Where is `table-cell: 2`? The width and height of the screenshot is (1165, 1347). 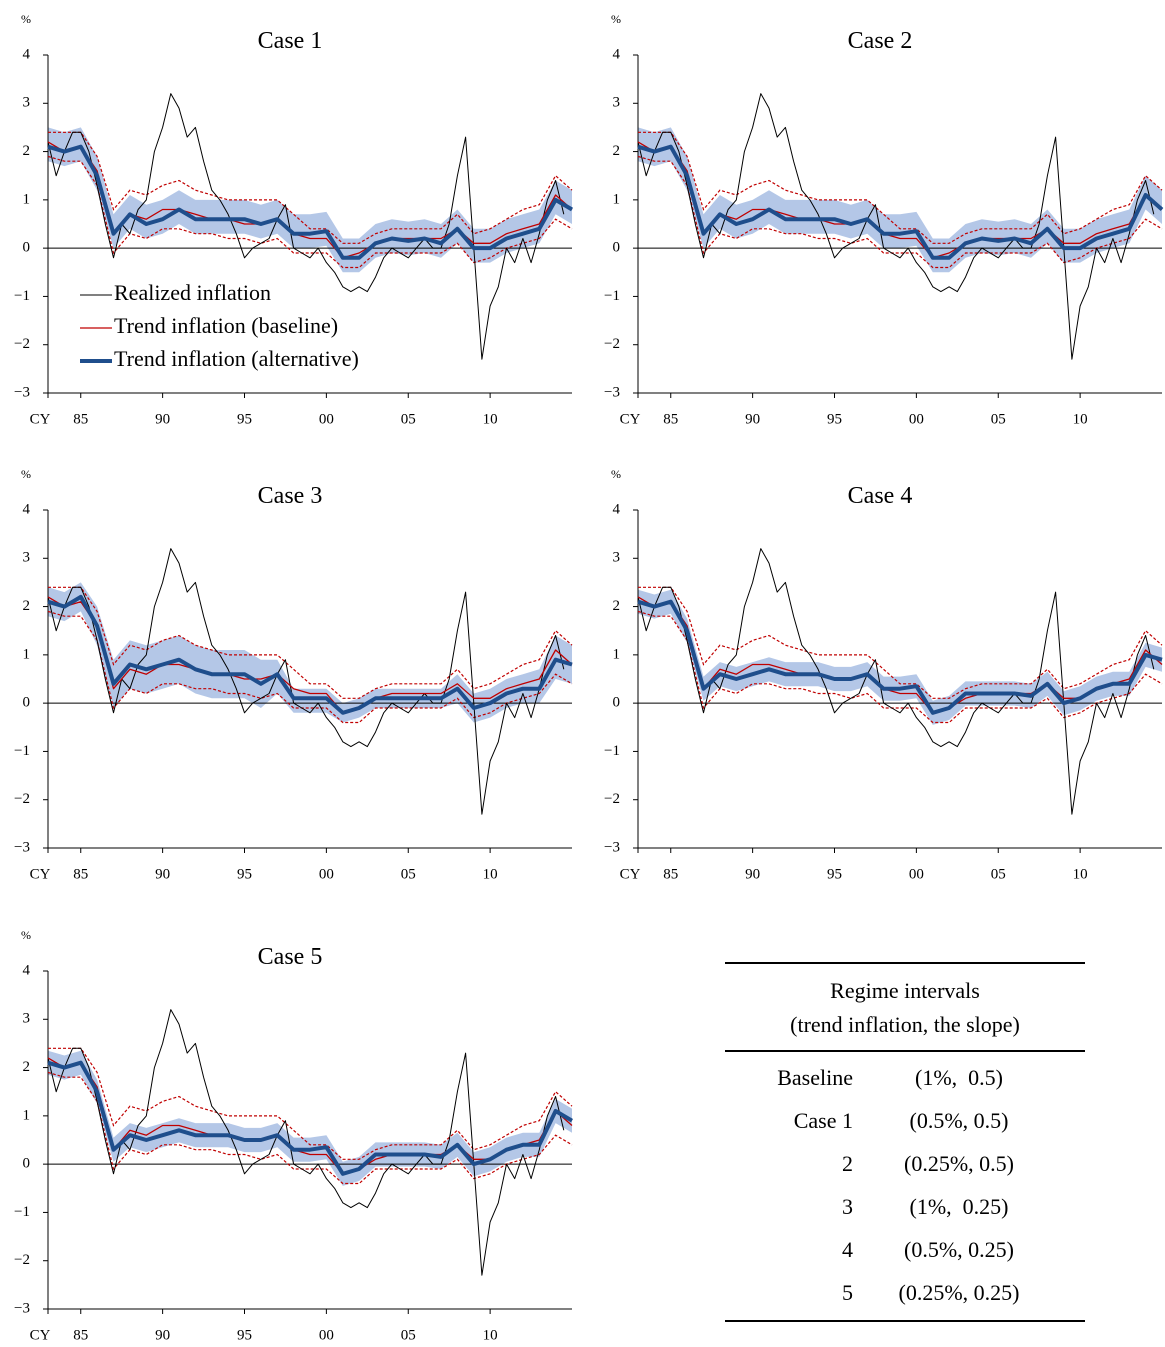
table-cell: 2 is located at coordinates (847, 1163).